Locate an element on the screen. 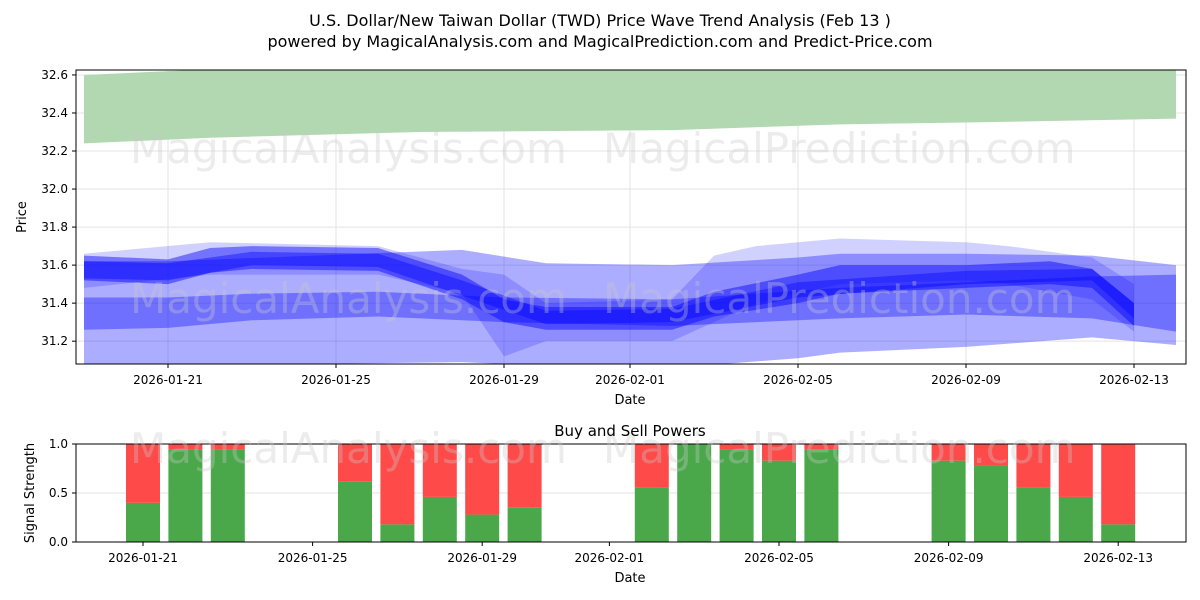 The image size is (1200, 600). price-ytick-label: 31.6 is located at coordinates (54, 265).